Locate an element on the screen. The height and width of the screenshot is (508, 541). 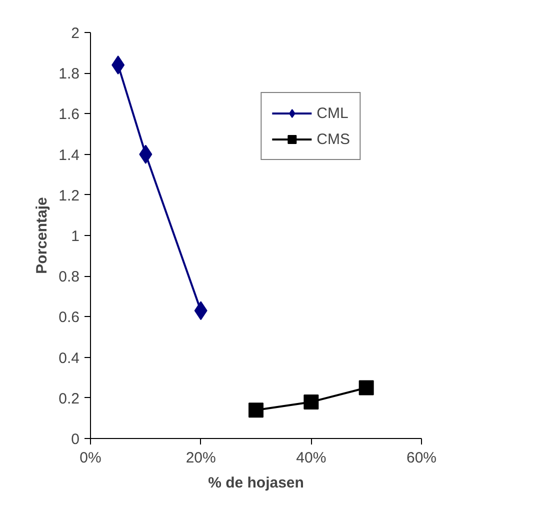
y-tick-label: 0.2 is located at coordinates (69, 399).